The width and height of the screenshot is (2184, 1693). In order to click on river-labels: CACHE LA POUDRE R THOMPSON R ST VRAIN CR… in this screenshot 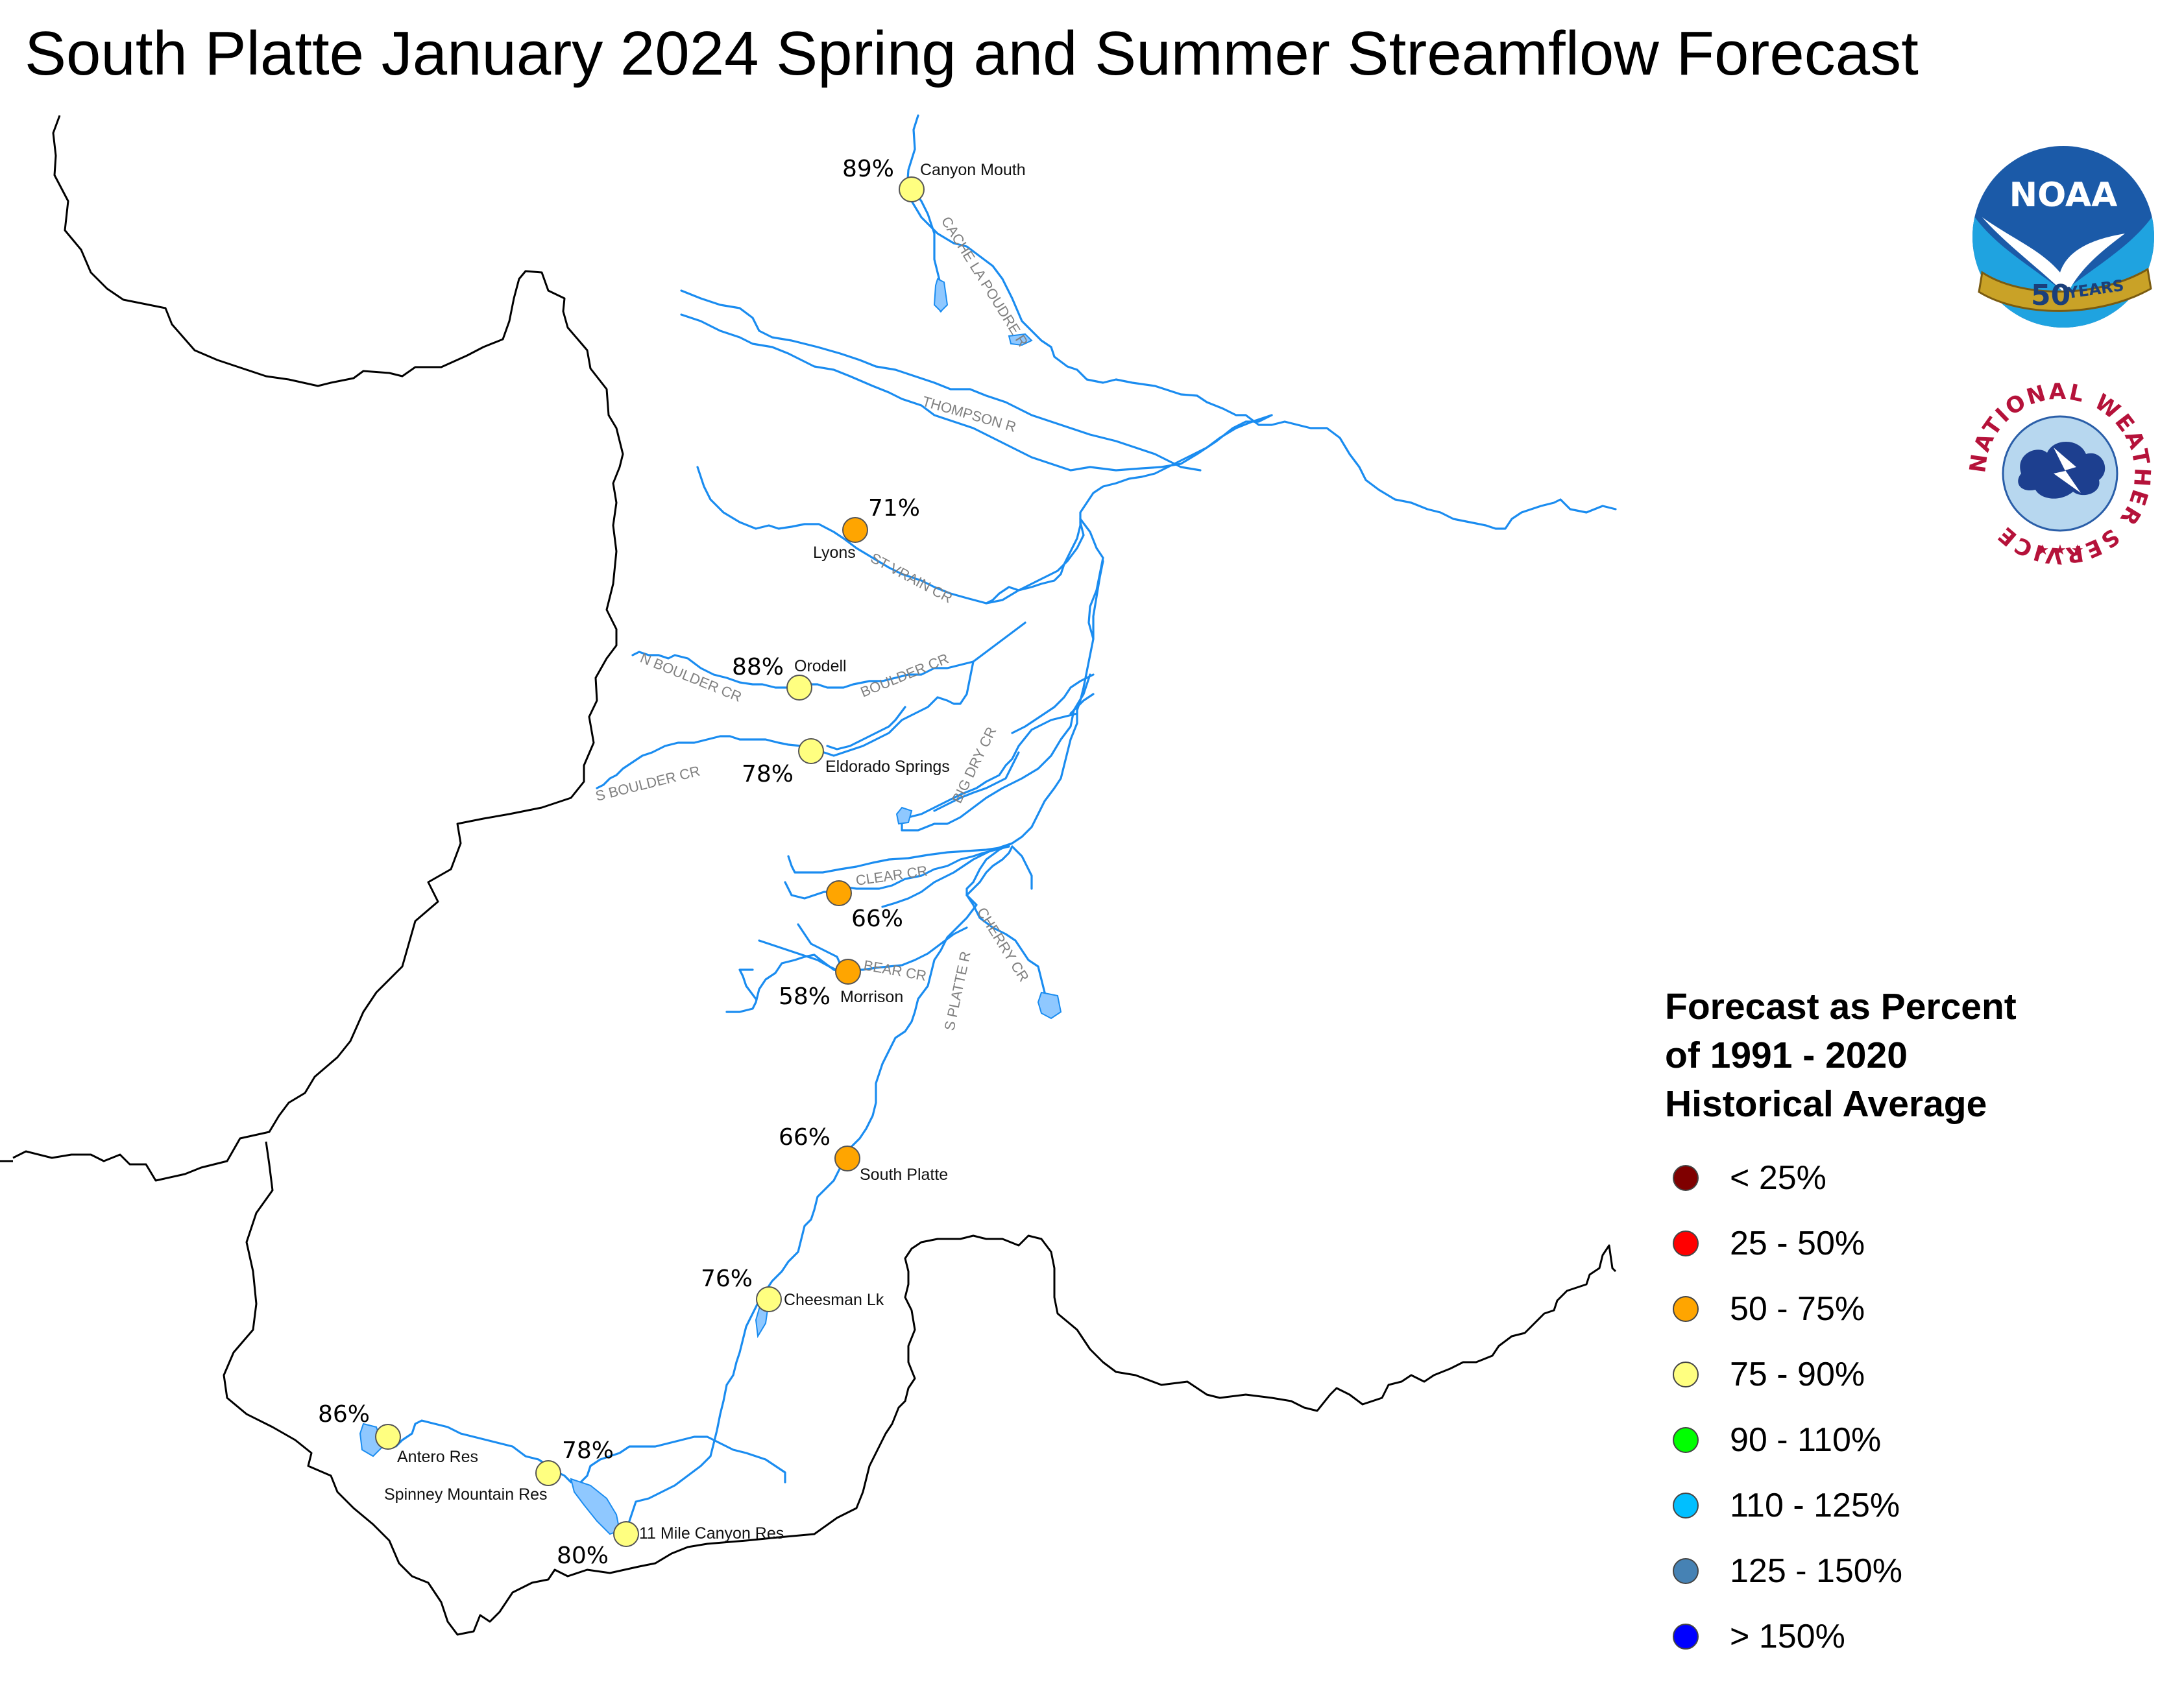, I will do `click(813, 623)`.